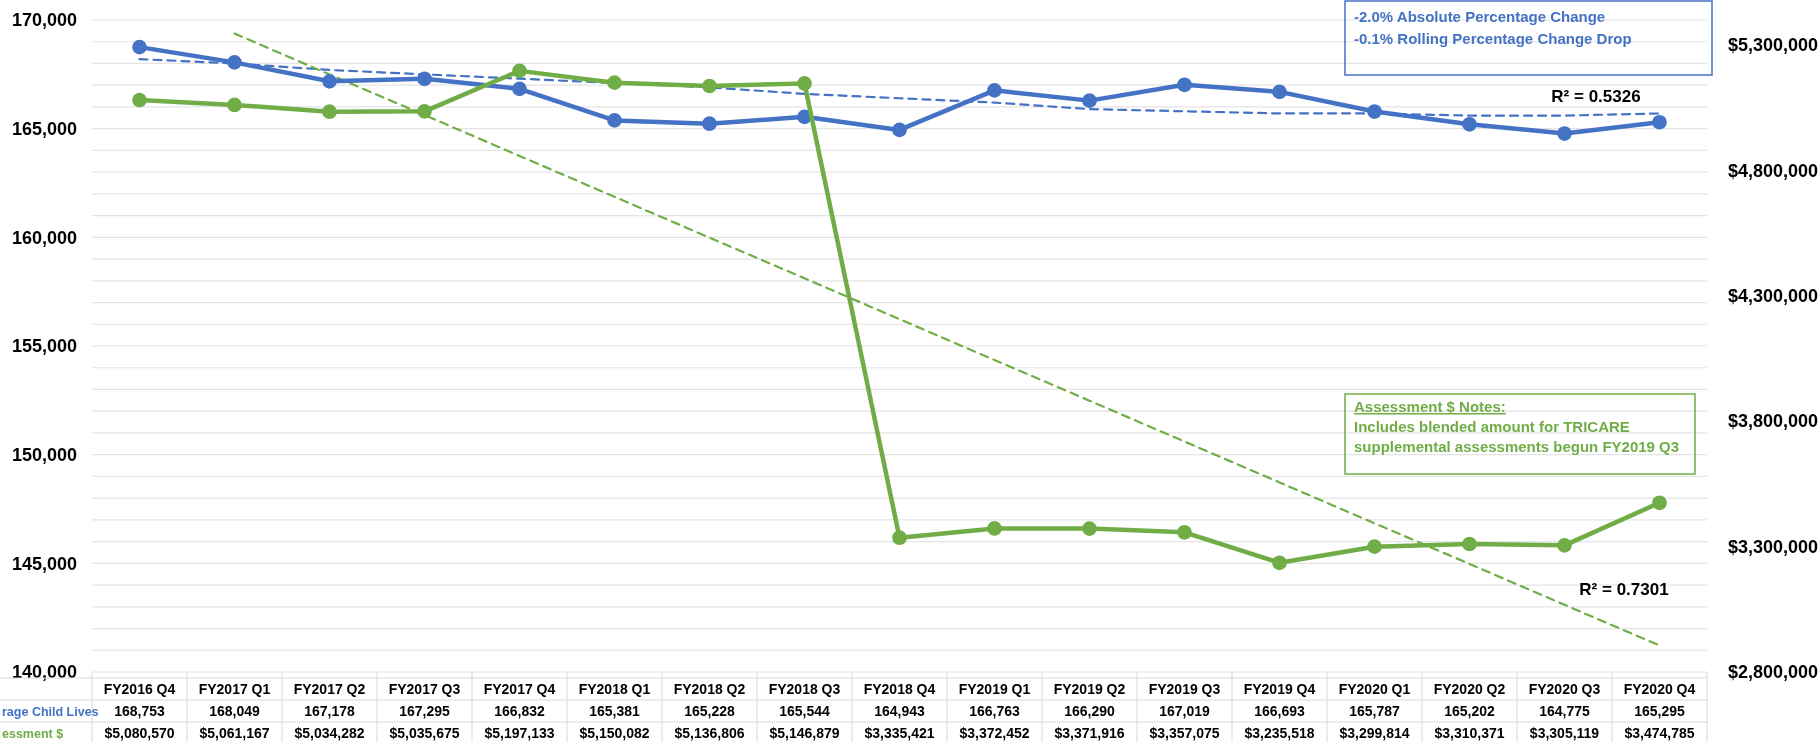 The image size is (1818, 742). Describe the element at coordinates (140, 711) in the screenshot. I see `data-label: 168,753` at that location.